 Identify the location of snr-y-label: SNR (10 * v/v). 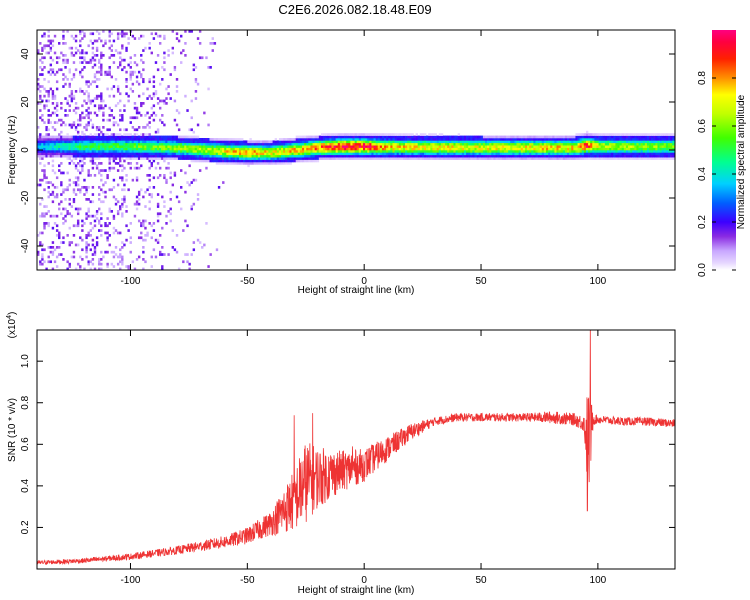
(12, 430).